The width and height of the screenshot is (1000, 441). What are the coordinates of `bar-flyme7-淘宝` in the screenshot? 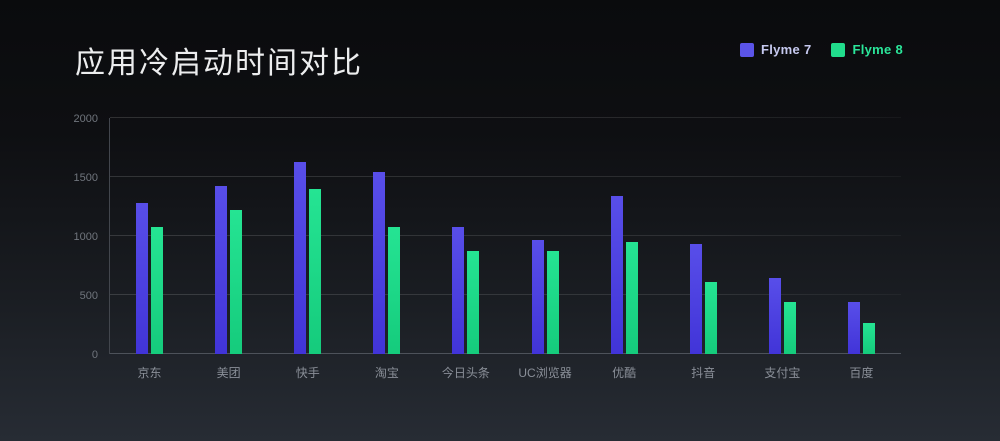 It's located at (379, 263).